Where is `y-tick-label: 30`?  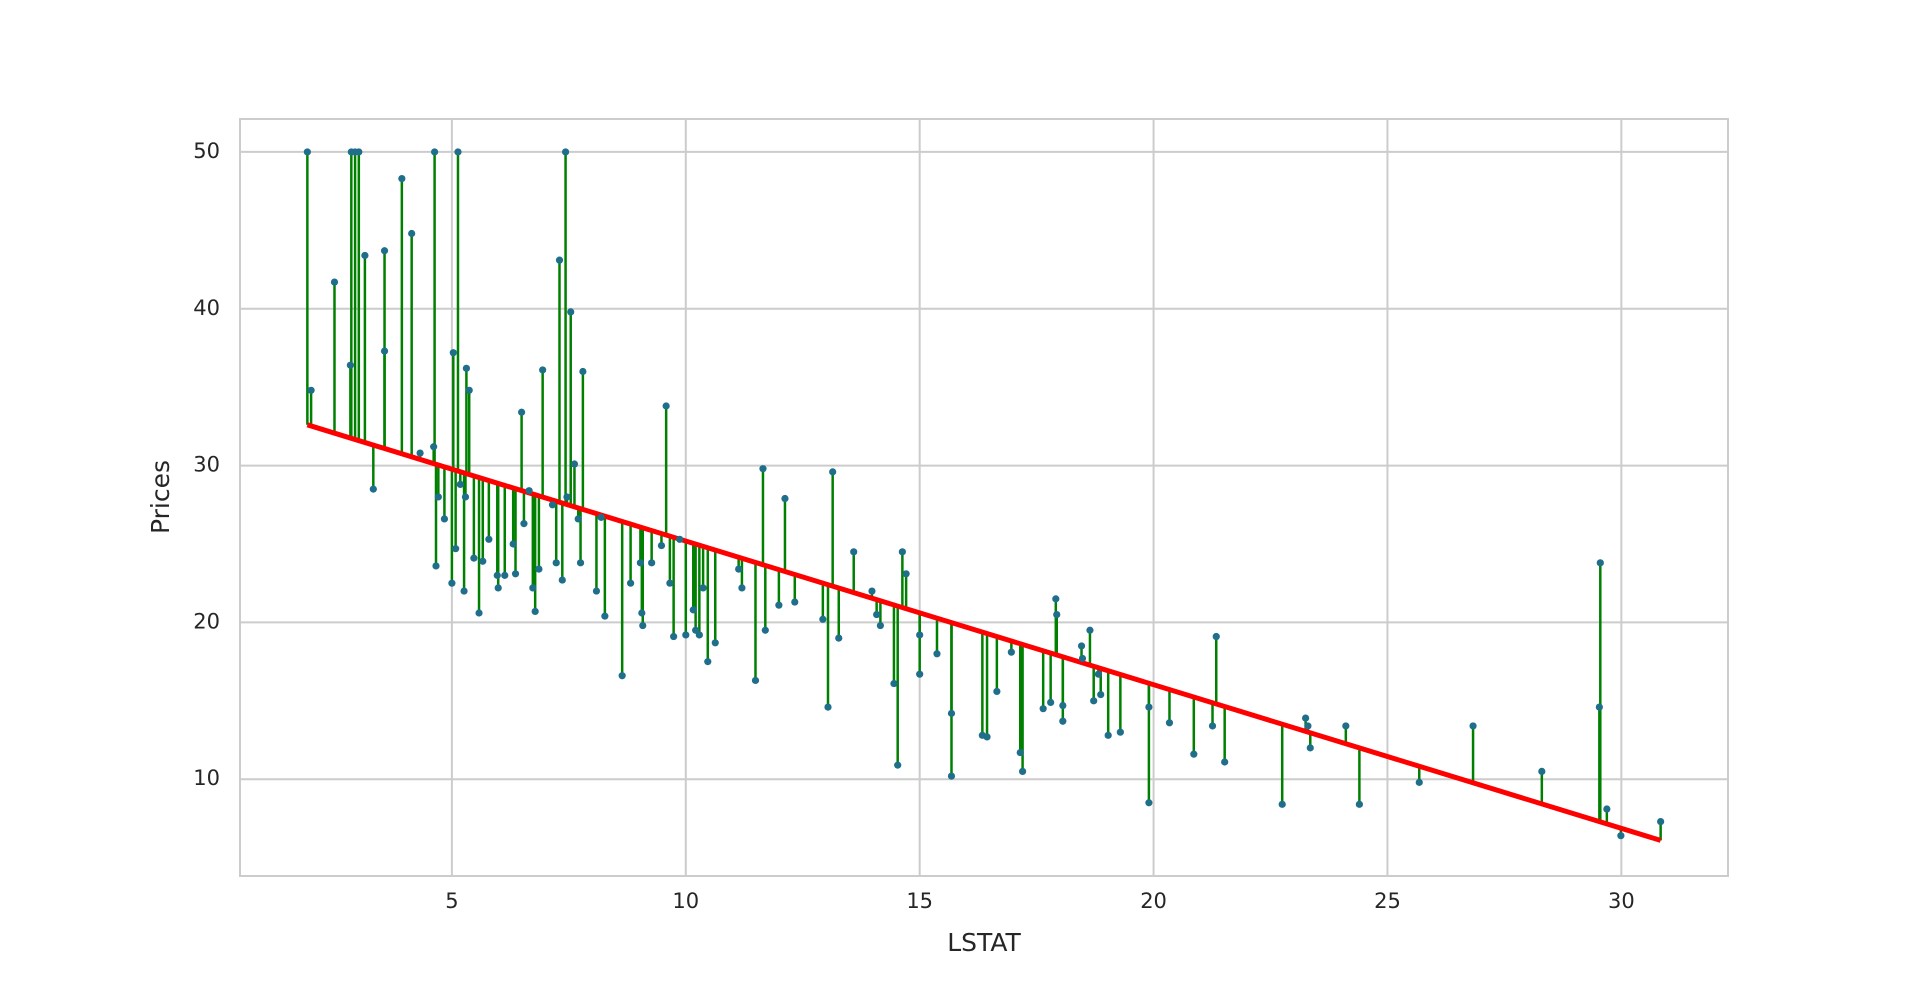 y-tick-label: 30 is located at coordinates (206, 465).